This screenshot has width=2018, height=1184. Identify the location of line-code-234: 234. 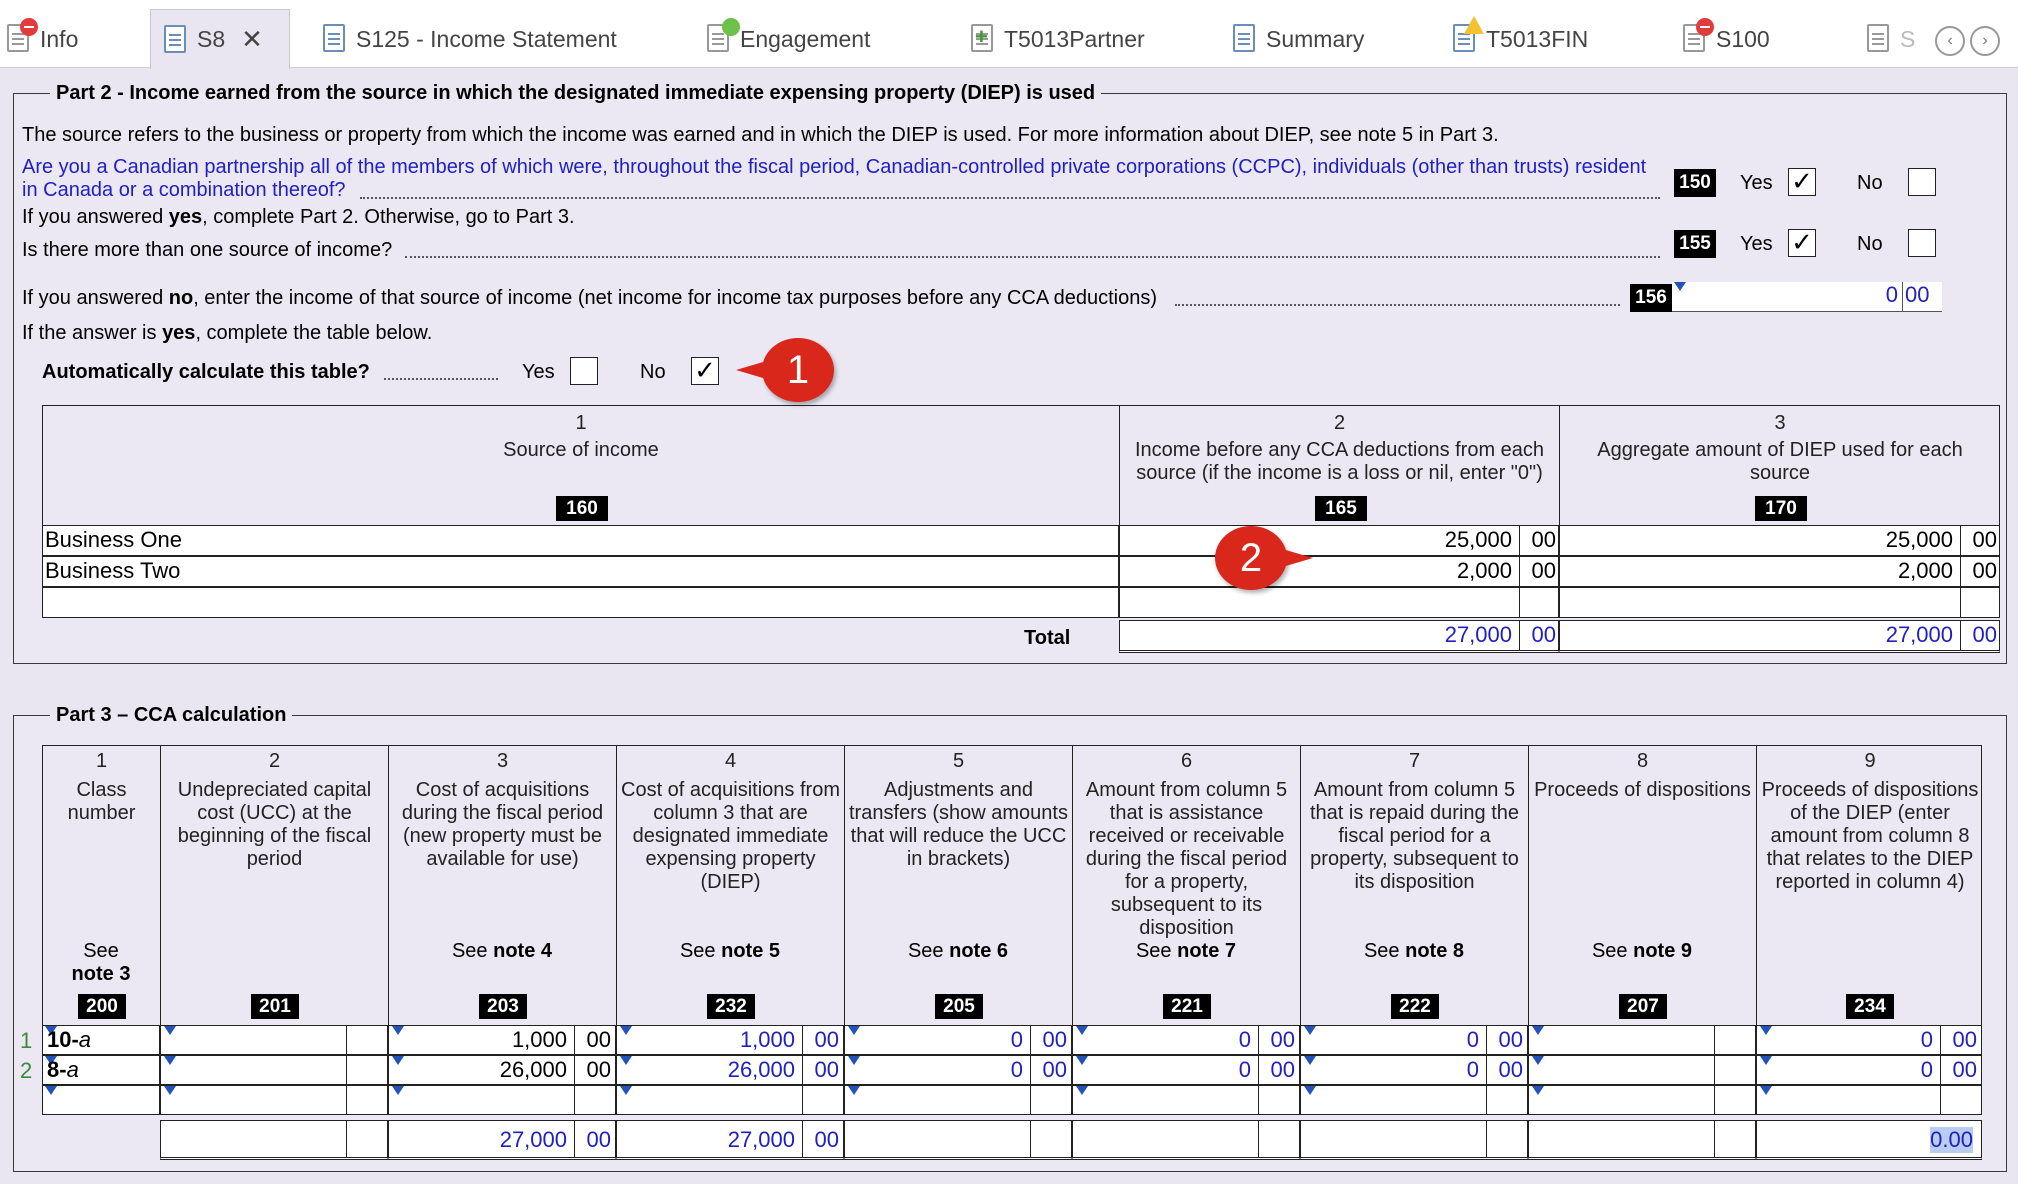
(1870, 1006).